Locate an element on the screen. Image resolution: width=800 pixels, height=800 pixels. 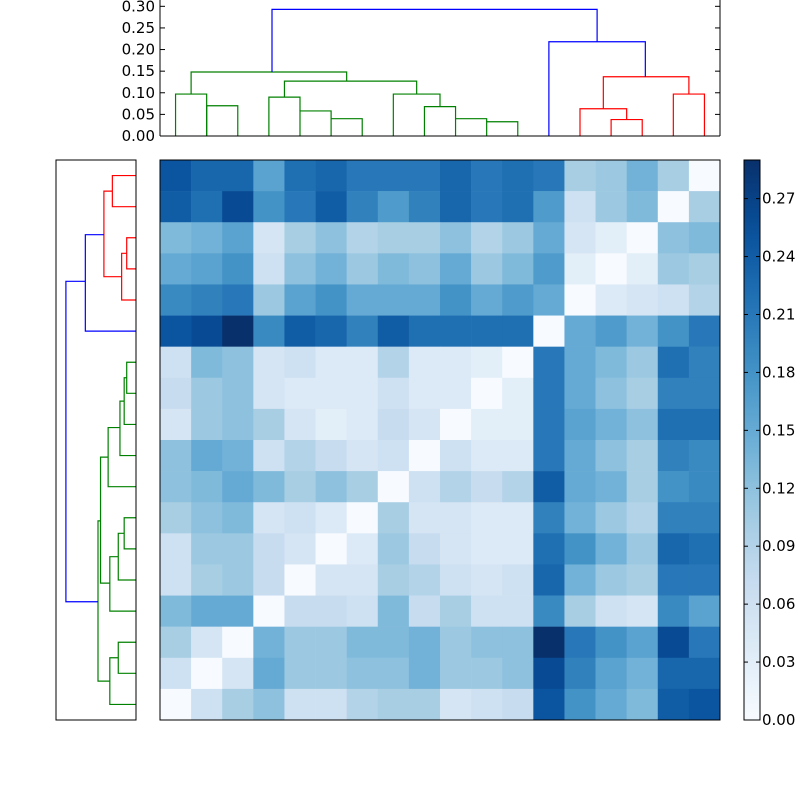
top-dendrogram-ytick-label-3: 0.15 is located at coordinates (138, 71).